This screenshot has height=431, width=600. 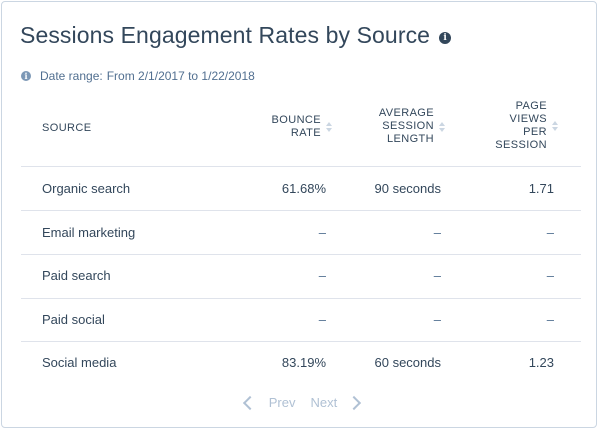 What do you see at coordinates (303, 188) in the screenshot?
I see `table-row-bounce-rate: 61.68%` at bounding box center [303, 188].